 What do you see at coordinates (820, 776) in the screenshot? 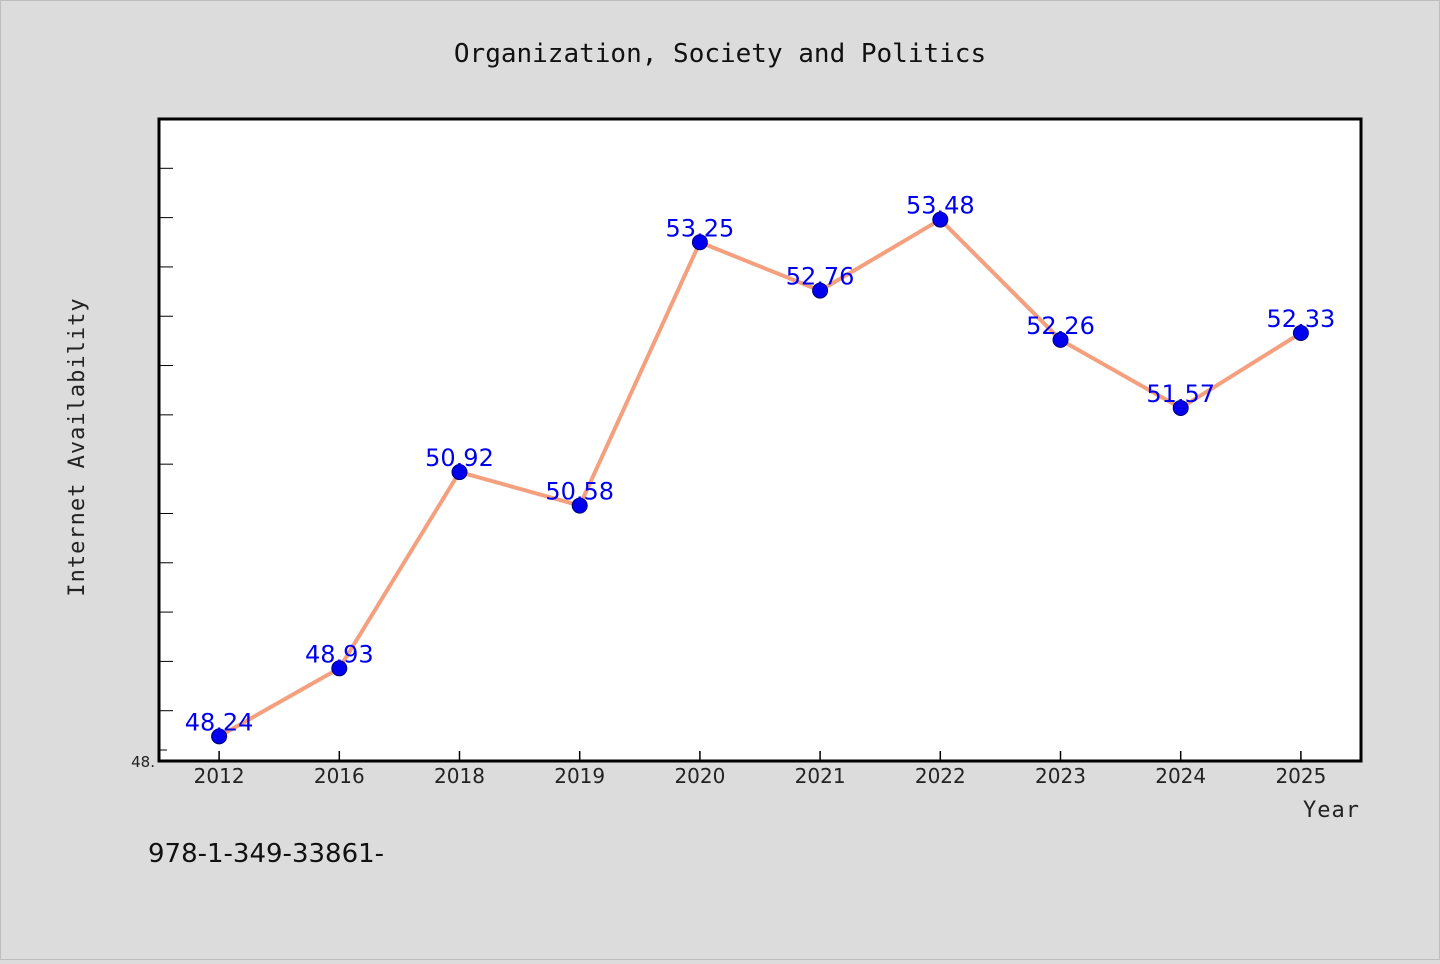
I see `x-tick-label: 2021` at bounding box center [820, 776].